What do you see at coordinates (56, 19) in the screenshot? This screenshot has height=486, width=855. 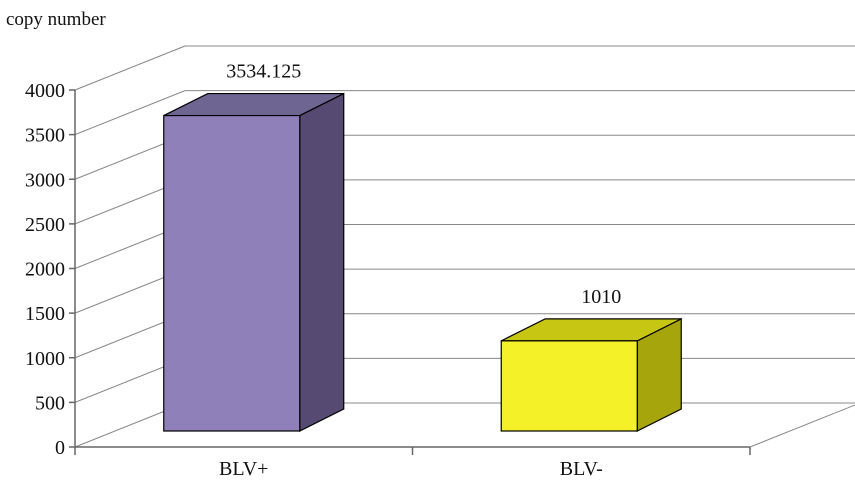 I see `y-axis-title: copy number` at bounding box center [56, 19].